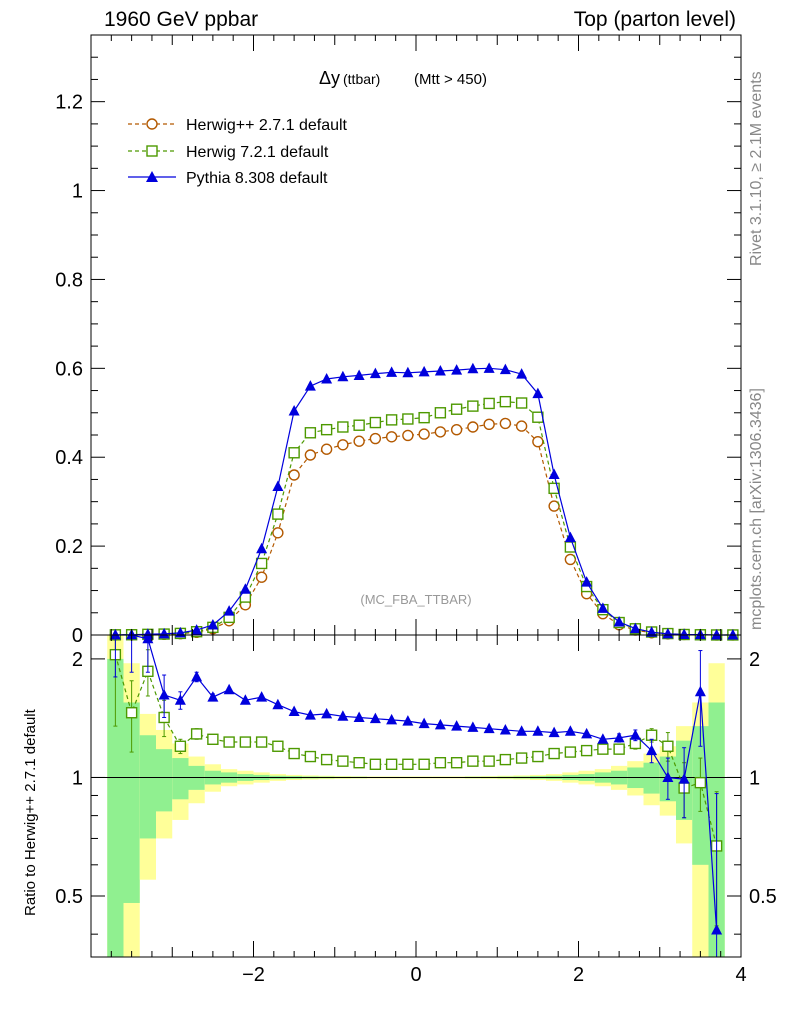 The width and height of the screenshot is (786, 1024). I want to click on ratio-y-tick-label-right: 0.5, so click(763, 897).